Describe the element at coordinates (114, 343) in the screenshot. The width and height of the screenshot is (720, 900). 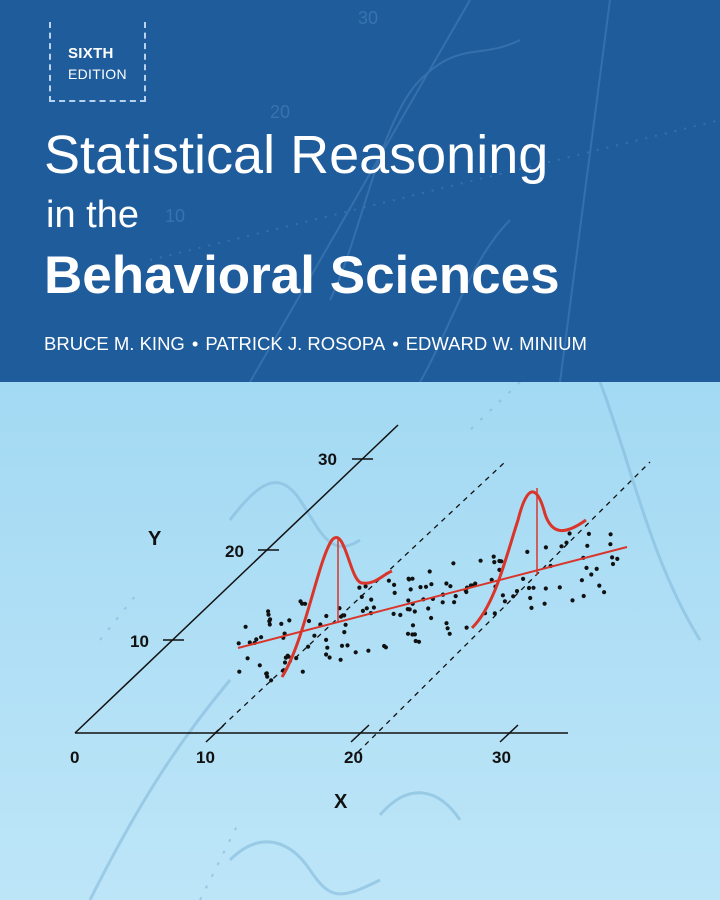
I see `author-1: BRUCE M. KING` at that location.